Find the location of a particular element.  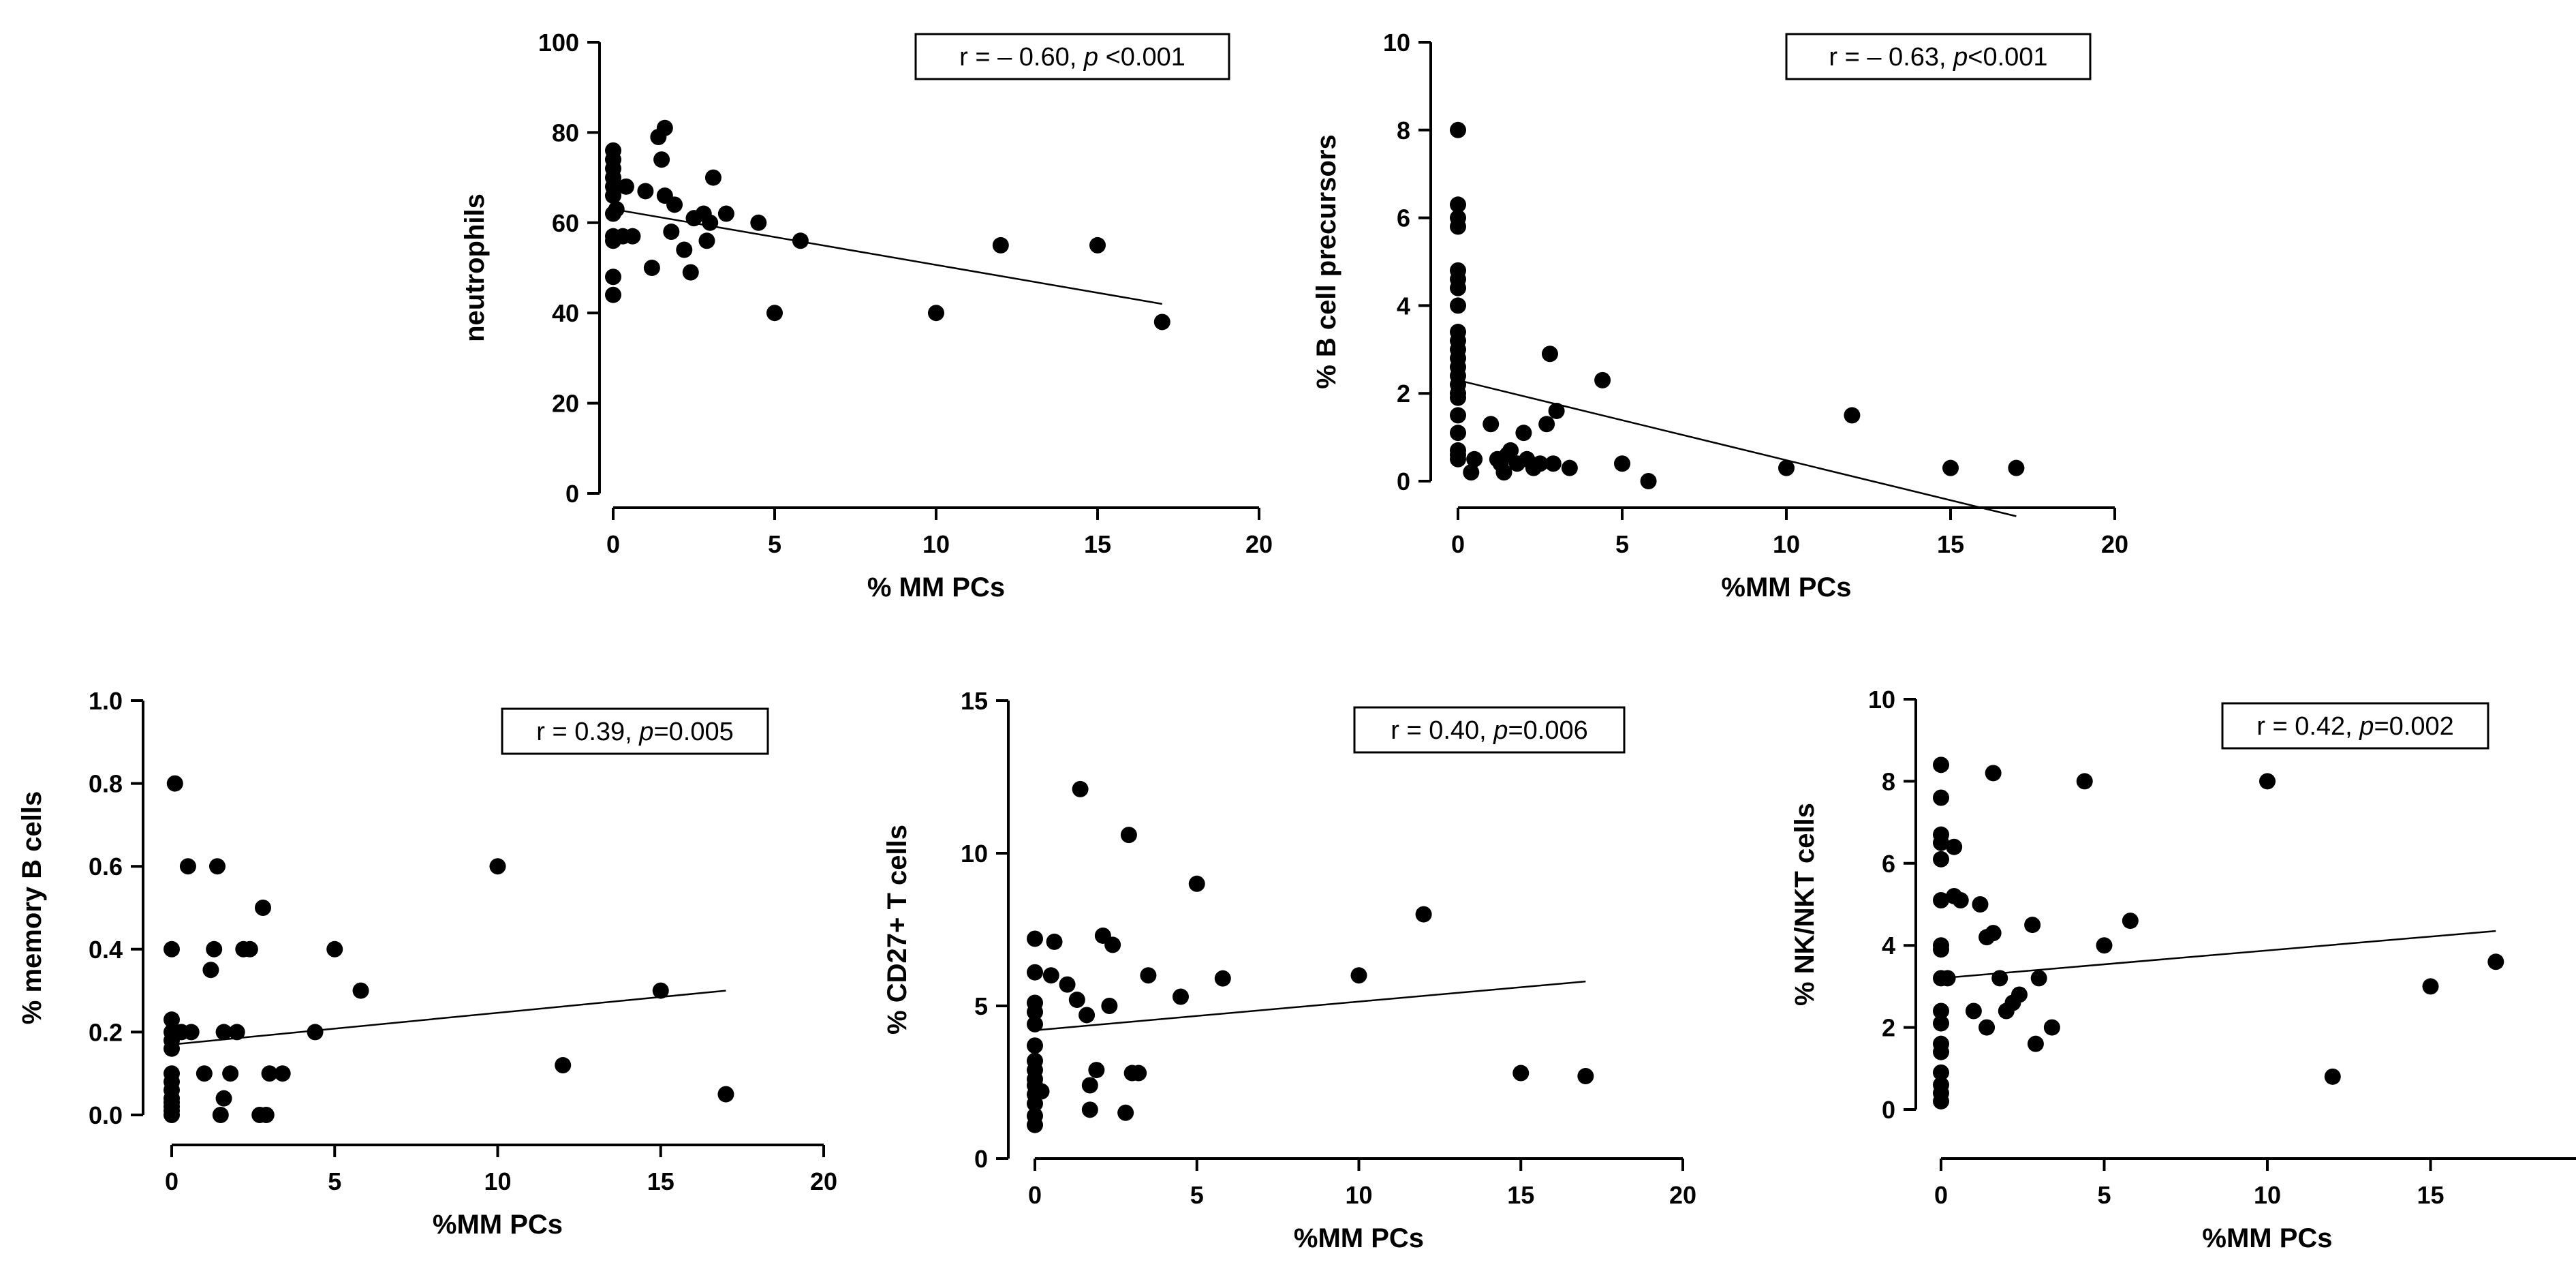

stats-r: r = 0.39, is located at coordinates (587, 732).